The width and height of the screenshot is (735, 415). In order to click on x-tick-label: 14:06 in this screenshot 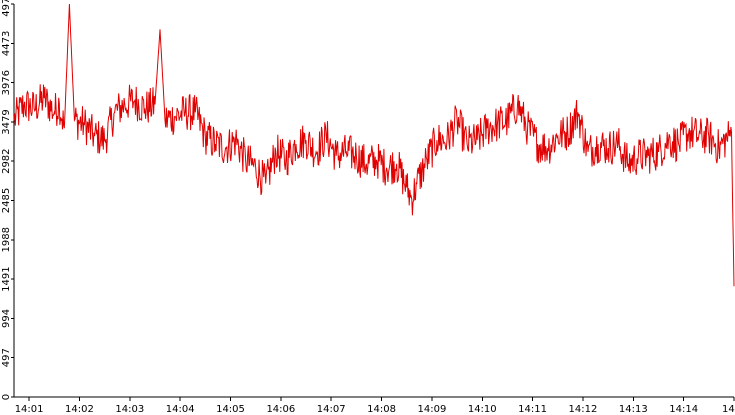, I will do `click(280, 409)`.